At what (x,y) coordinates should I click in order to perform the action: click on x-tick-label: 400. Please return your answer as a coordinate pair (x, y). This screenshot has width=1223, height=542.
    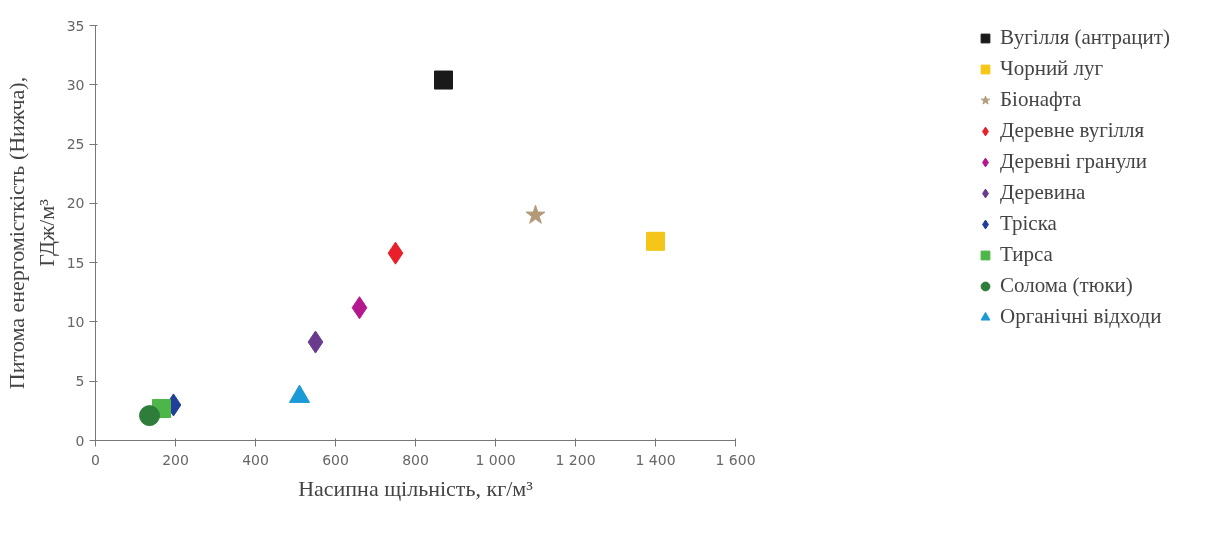
    Looking at the image, I should click on (255, 459).